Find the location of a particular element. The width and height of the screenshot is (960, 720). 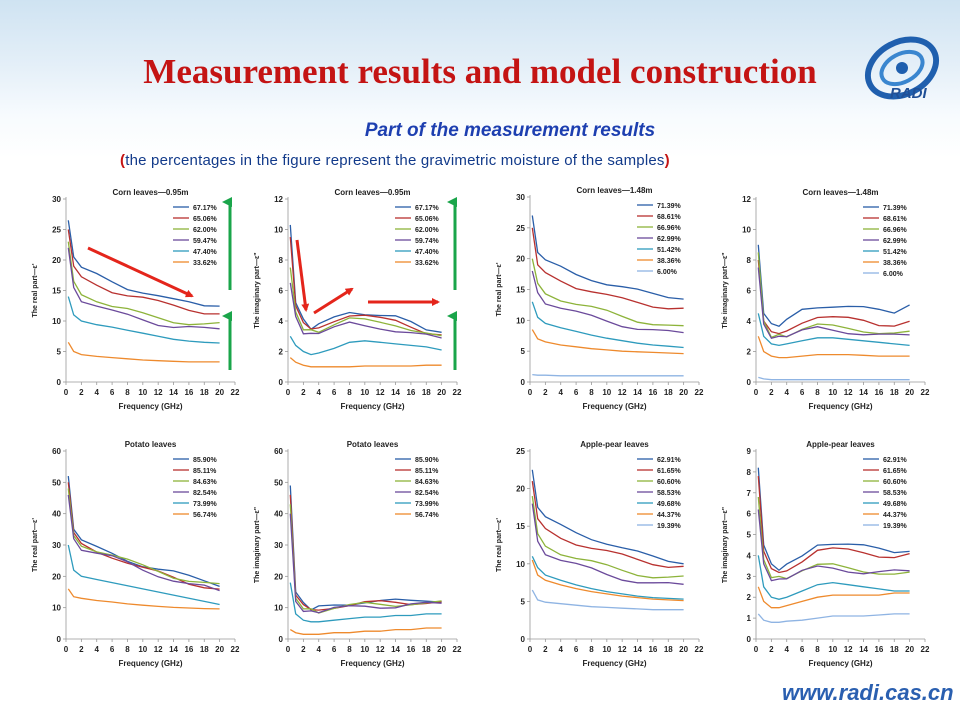

y-tick-label: 4 is located at coordinates (749, 555).